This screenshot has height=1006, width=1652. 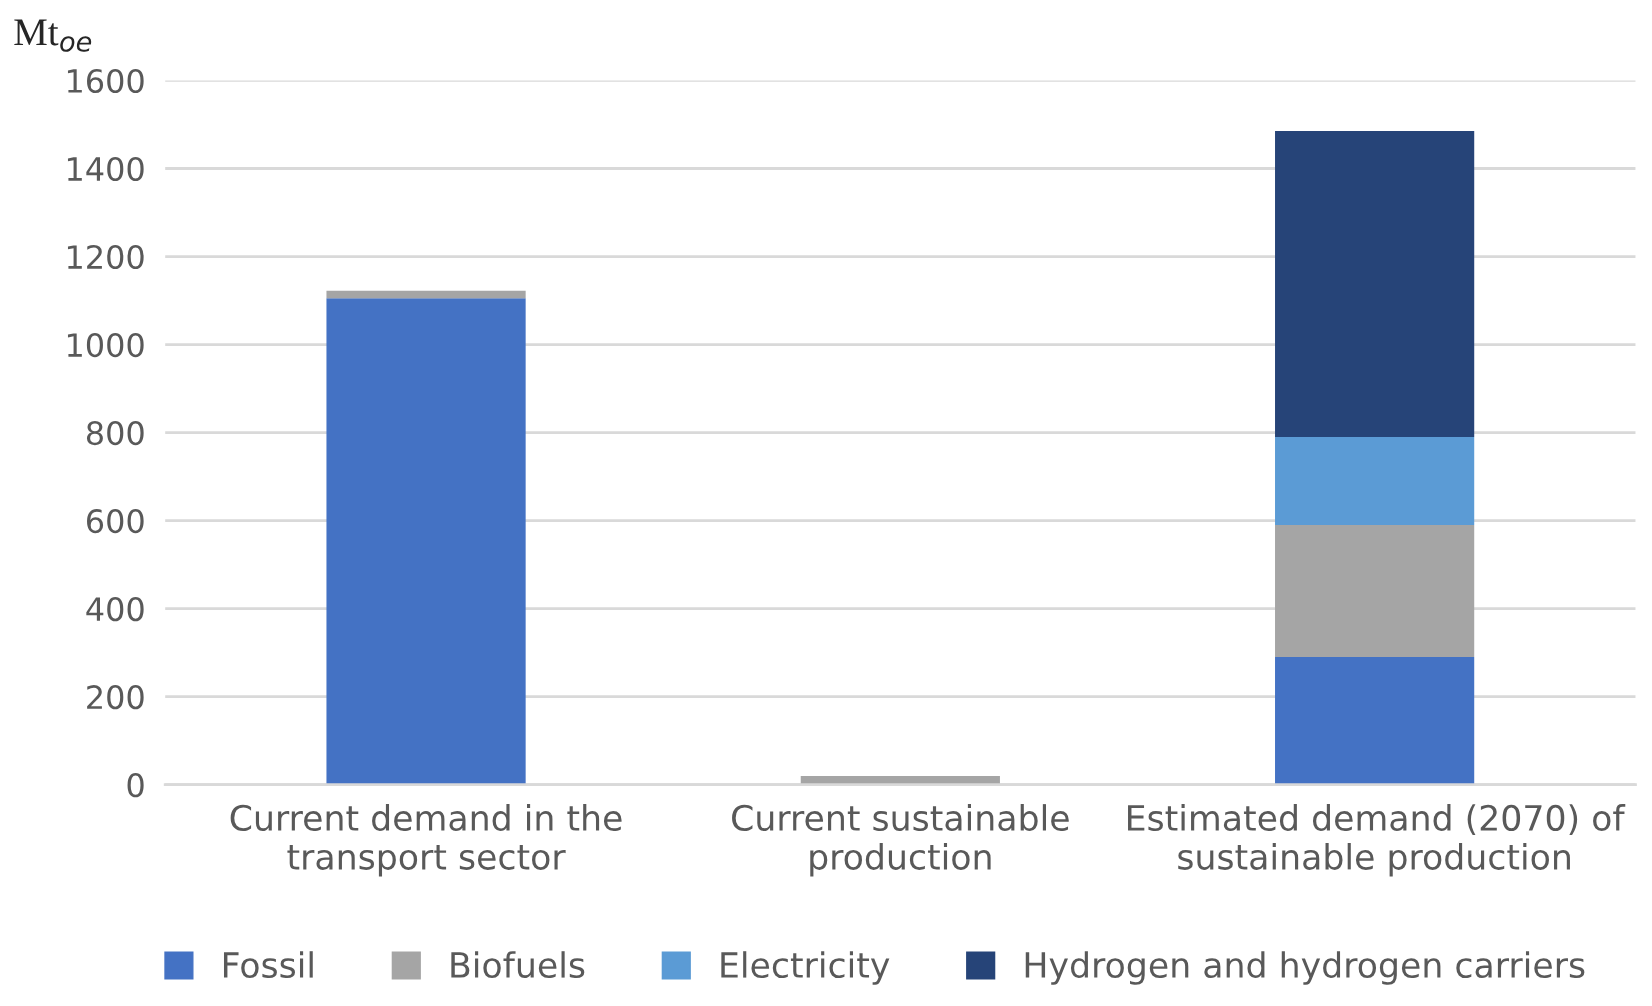 I want to click on y-tick-label: 0, so click(x=135, y=785).